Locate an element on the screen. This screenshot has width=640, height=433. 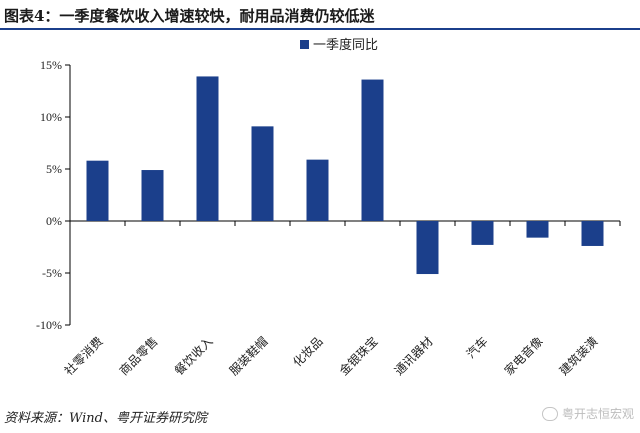
source-note: 资料来源：Wind、粤开证券研究院 is located at coordinates (105, 418).